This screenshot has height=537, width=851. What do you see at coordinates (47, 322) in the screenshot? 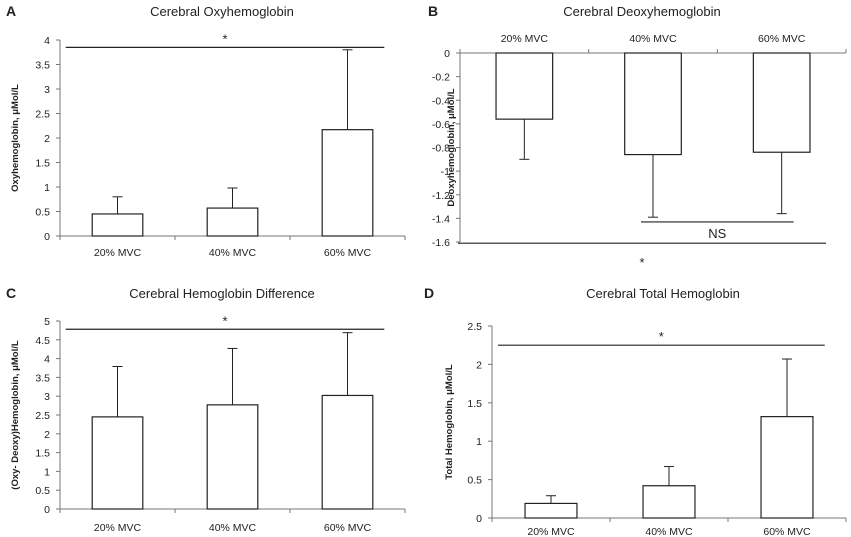
I see `y-tick-label: 5` at bounding box center [47, 322].